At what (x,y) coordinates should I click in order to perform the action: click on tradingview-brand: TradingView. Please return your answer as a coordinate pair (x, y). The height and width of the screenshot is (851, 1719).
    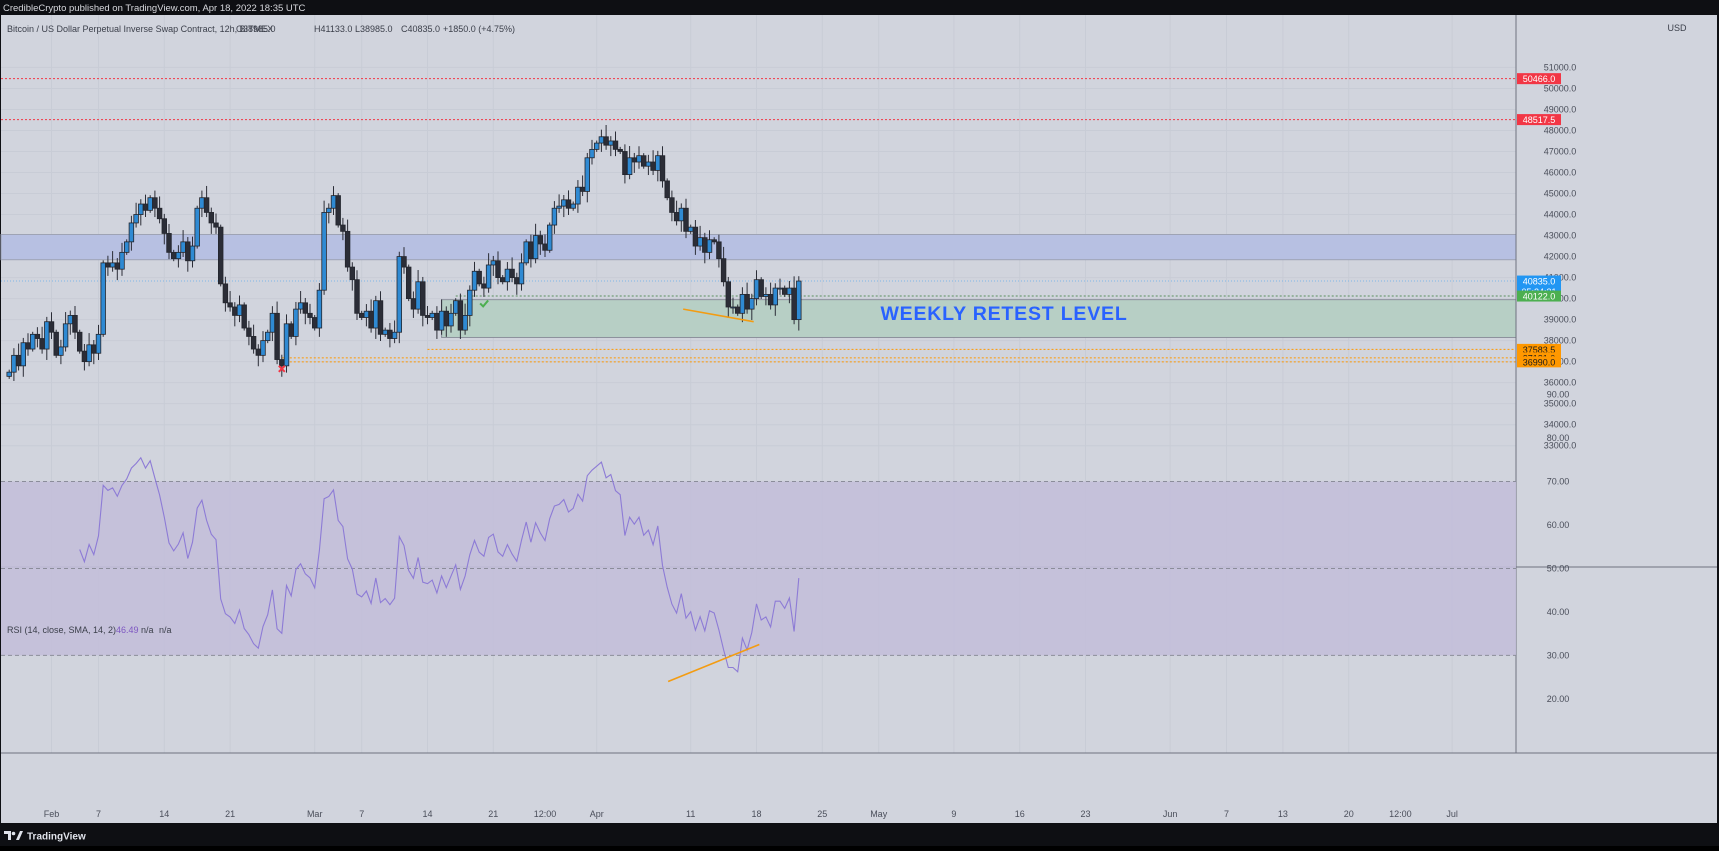
    Looking at the image, I should click on (56, 837).